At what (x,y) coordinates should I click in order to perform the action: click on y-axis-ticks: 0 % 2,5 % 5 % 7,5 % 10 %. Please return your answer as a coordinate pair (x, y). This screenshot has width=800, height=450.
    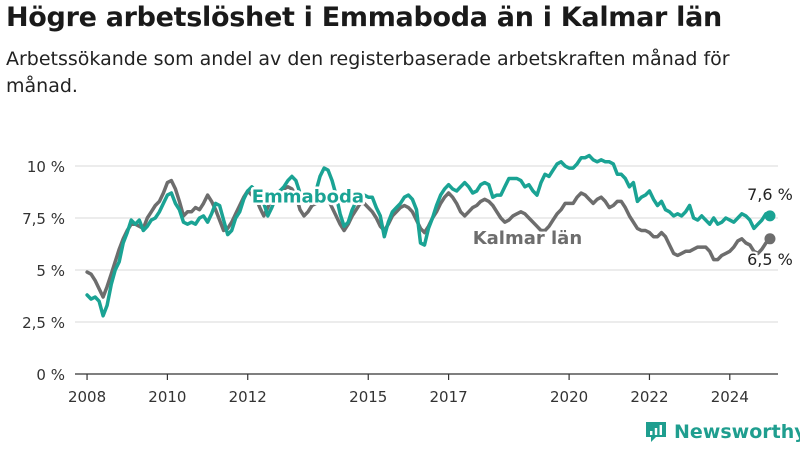
    Looking at the image, I should click on (43, 271).